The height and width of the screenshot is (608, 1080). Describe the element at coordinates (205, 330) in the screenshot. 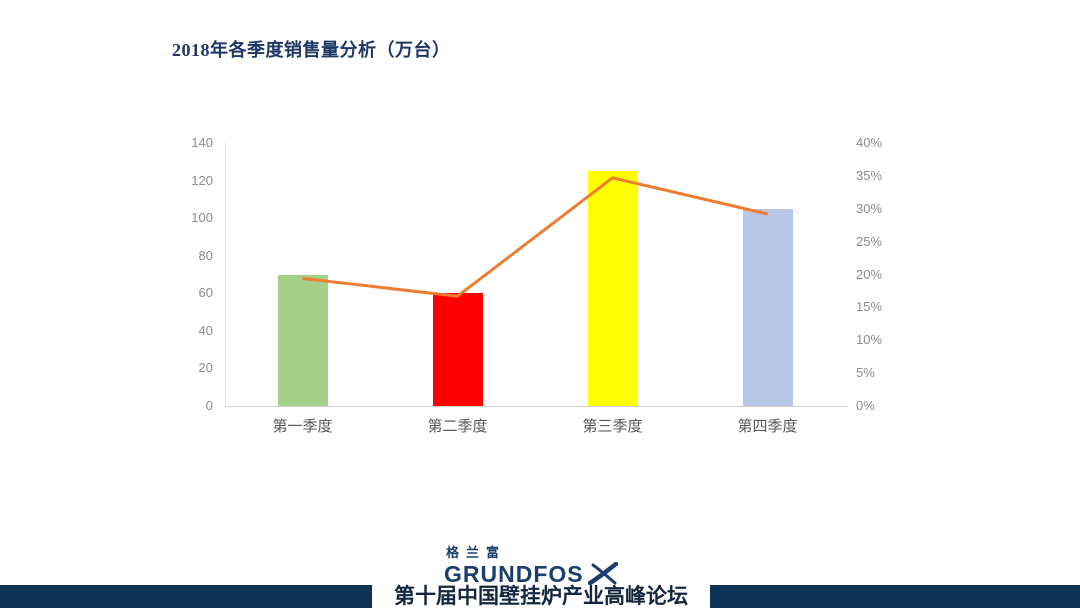

I see `y-axis-tick-left: 40` at that location.